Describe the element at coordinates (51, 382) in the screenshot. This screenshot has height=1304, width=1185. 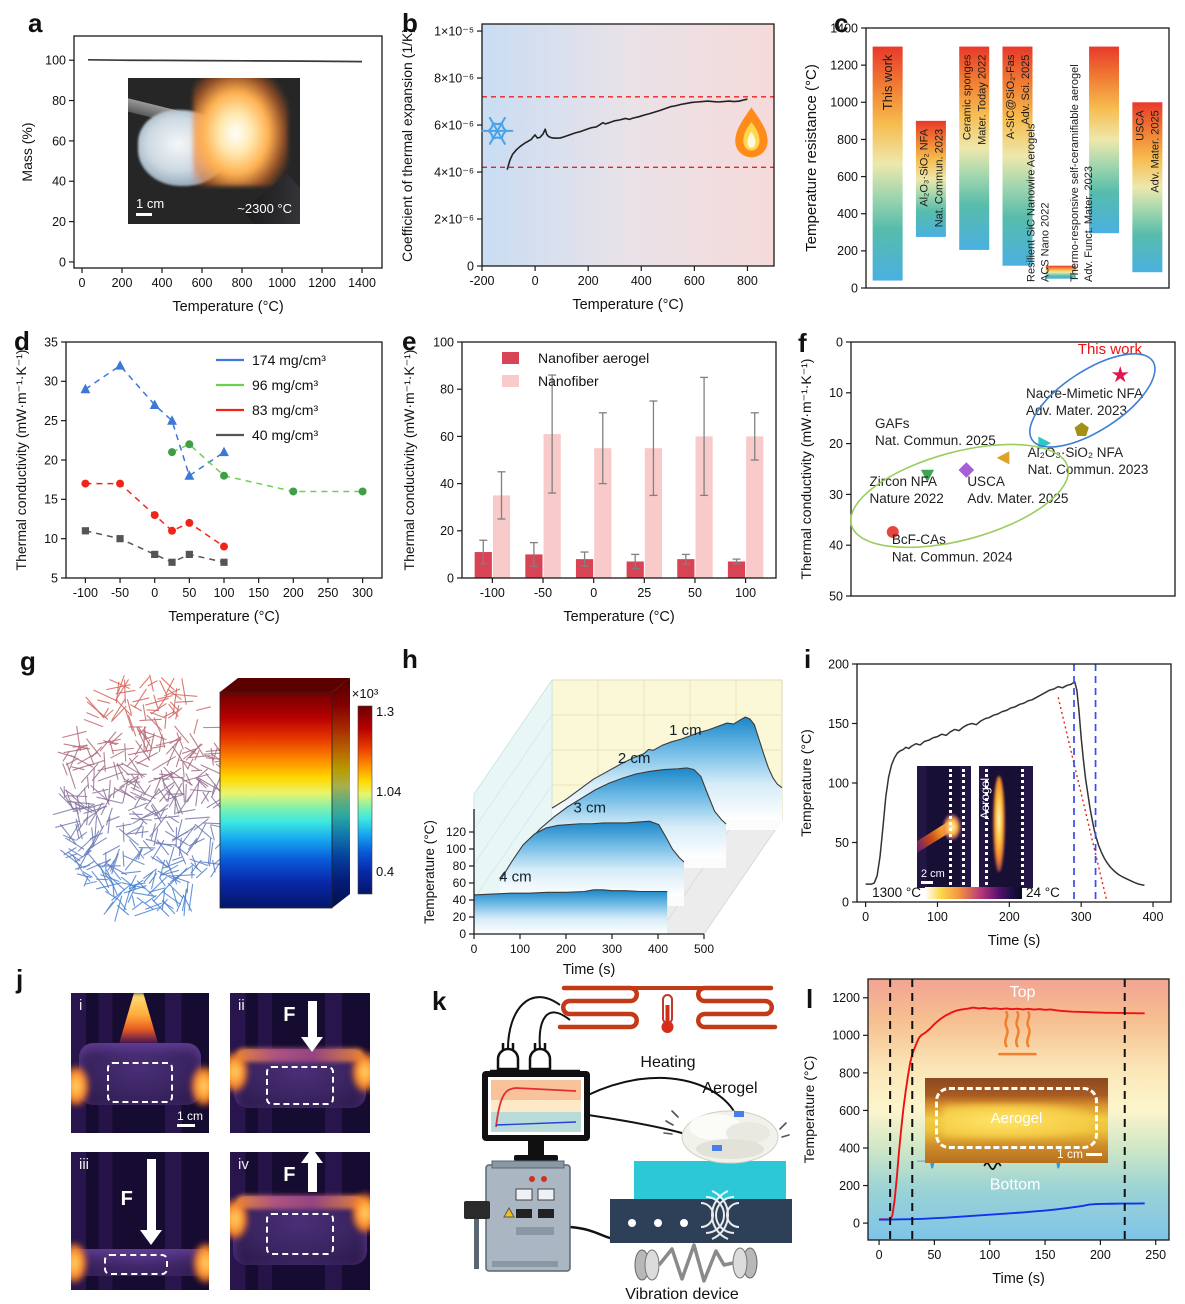
I see `svg-text: 30` at that location.